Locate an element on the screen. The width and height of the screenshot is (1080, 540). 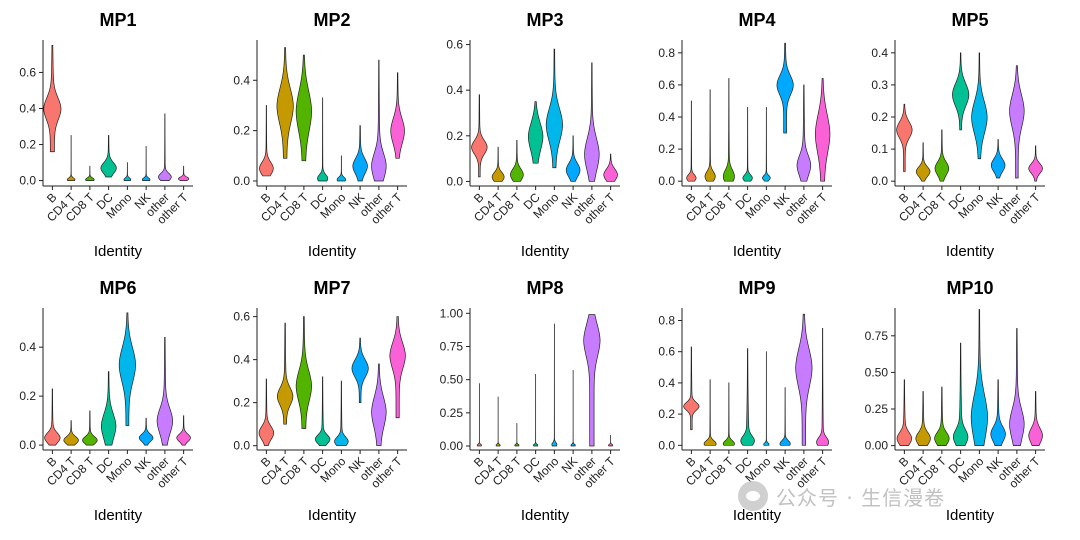
panel-title: MP5 is located at coordinates (969, 20).